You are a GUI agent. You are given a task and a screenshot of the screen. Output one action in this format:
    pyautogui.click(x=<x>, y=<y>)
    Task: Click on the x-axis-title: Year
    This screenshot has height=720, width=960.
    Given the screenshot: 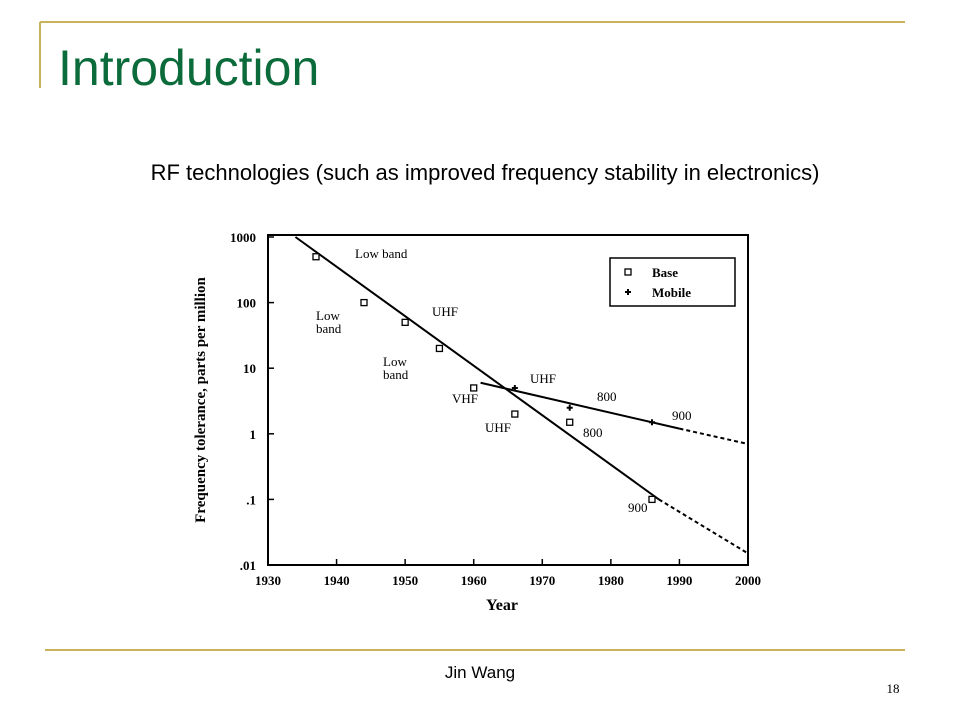 What is the action you would take?
    pyautogui.click(x=502, y=605)
    